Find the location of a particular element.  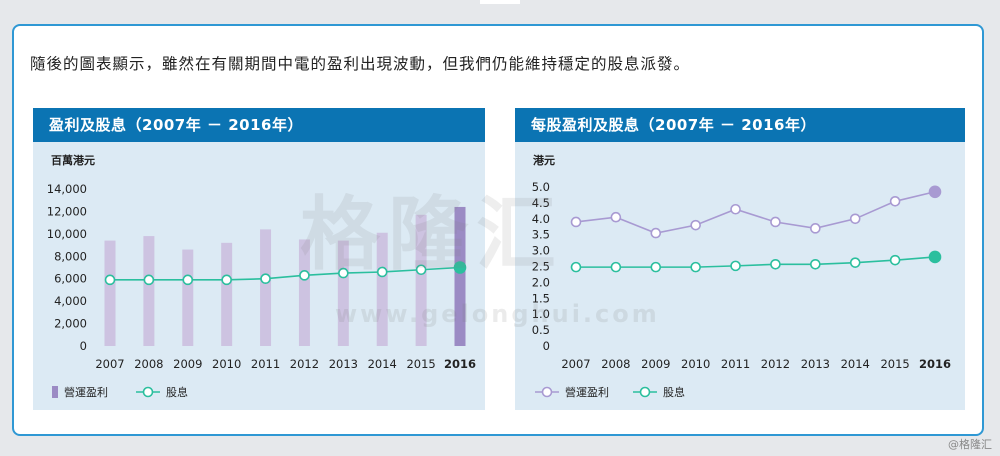

panel-title: 盈利及股息（2007年 － 2016年） is located at coordinates (259, 125).